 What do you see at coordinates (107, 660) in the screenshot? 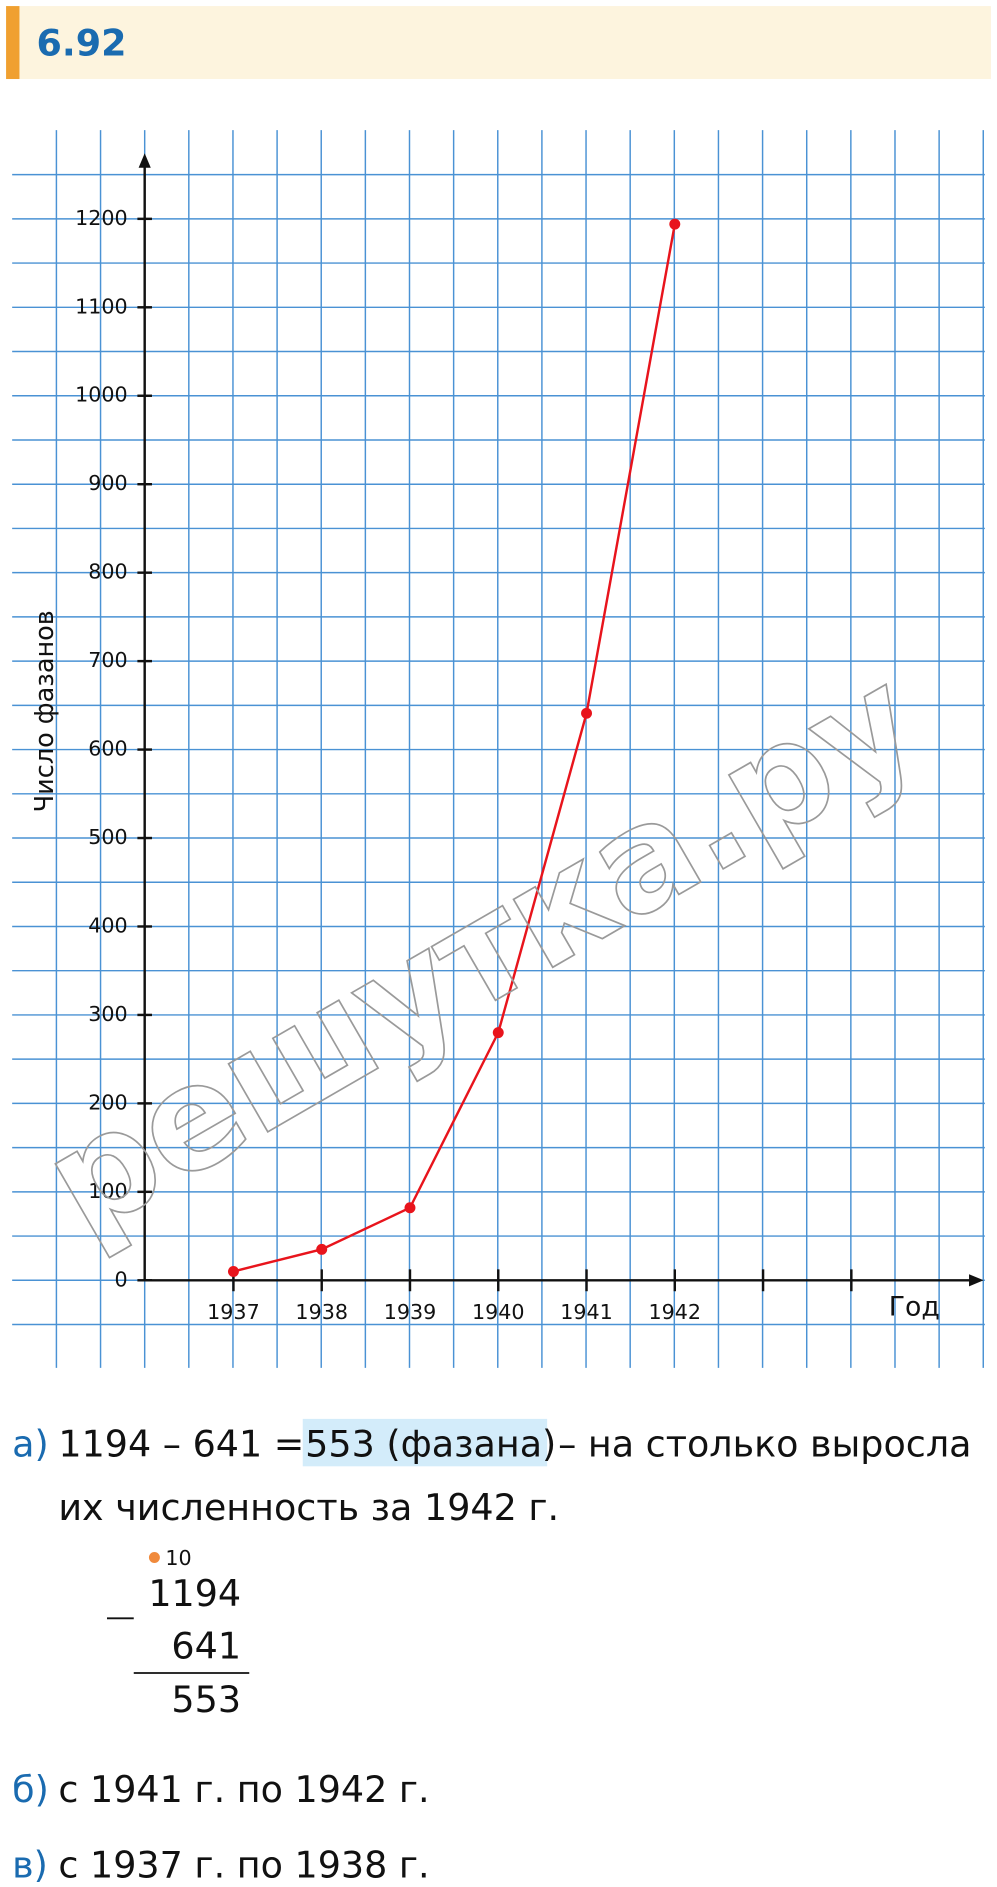
I see `y-tick-label: 700` at bounding box center [107, 660].